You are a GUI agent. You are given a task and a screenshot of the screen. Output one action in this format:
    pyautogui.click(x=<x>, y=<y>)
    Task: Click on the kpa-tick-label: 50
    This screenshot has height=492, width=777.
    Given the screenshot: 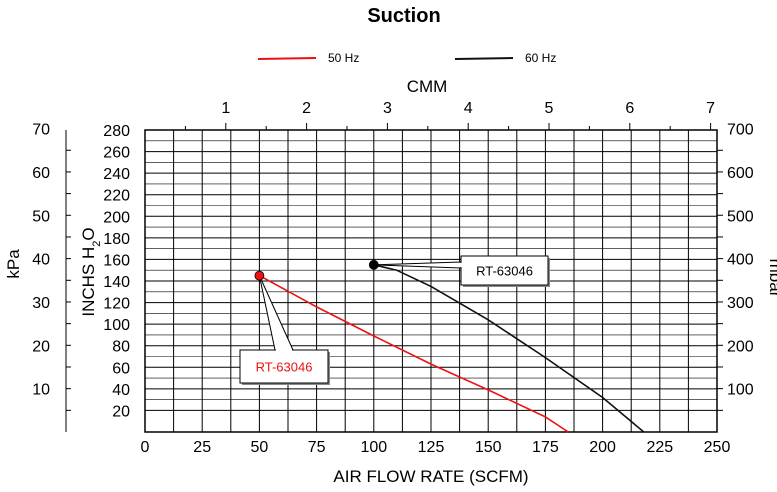 What is the action you would take?
    pyautogui.click(x=41, y=216)
    